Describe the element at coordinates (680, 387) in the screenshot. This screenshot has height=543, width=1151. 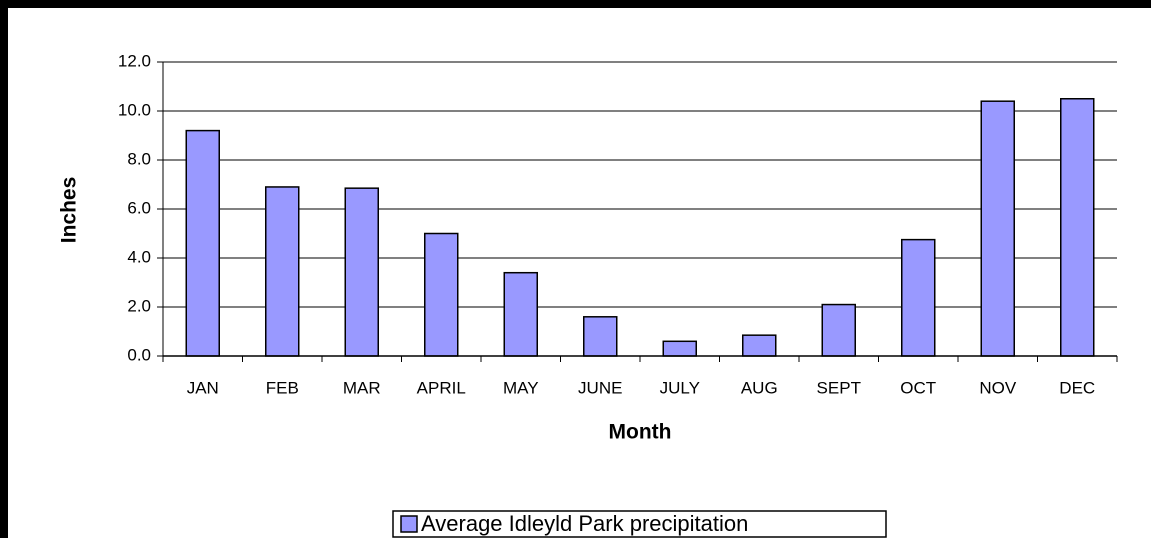
I see `x-tick-label: JULY` at that location.